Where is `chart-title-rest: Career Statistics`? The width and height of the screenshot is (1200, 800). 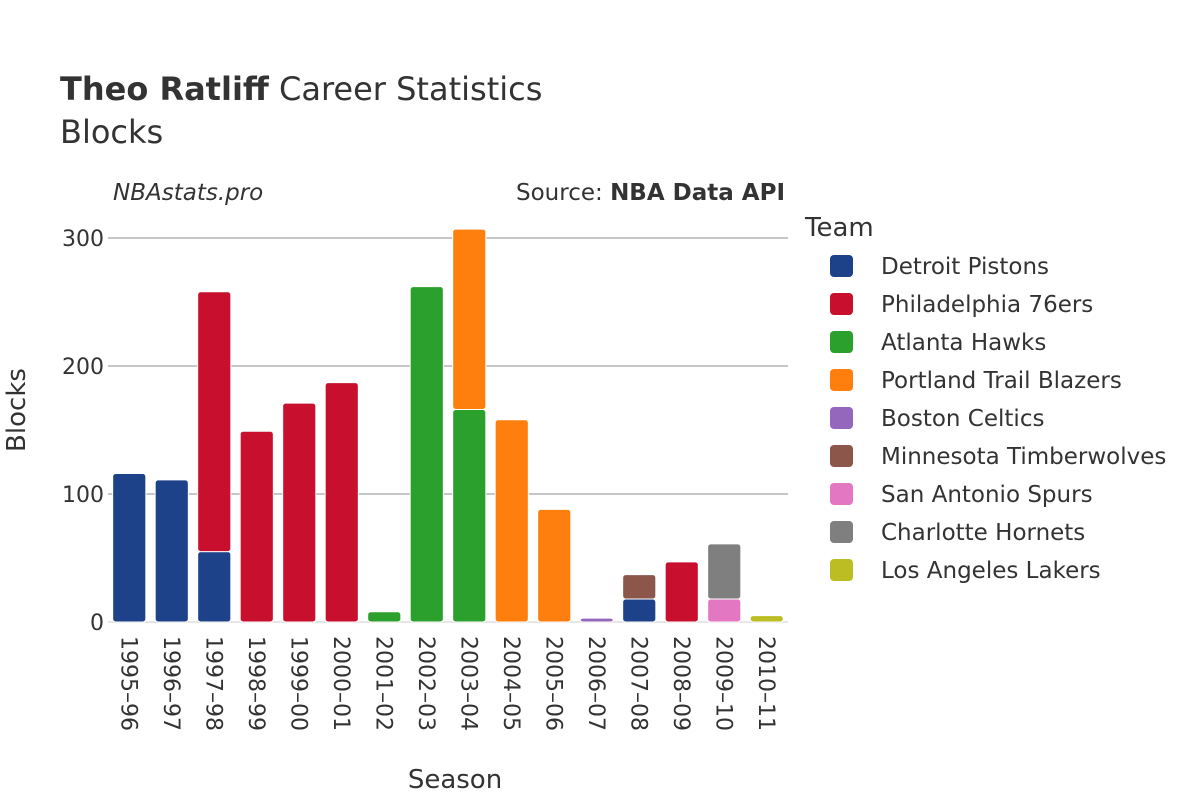 chart-title-rest: Career Statistics is located at coordinates (406, 89).